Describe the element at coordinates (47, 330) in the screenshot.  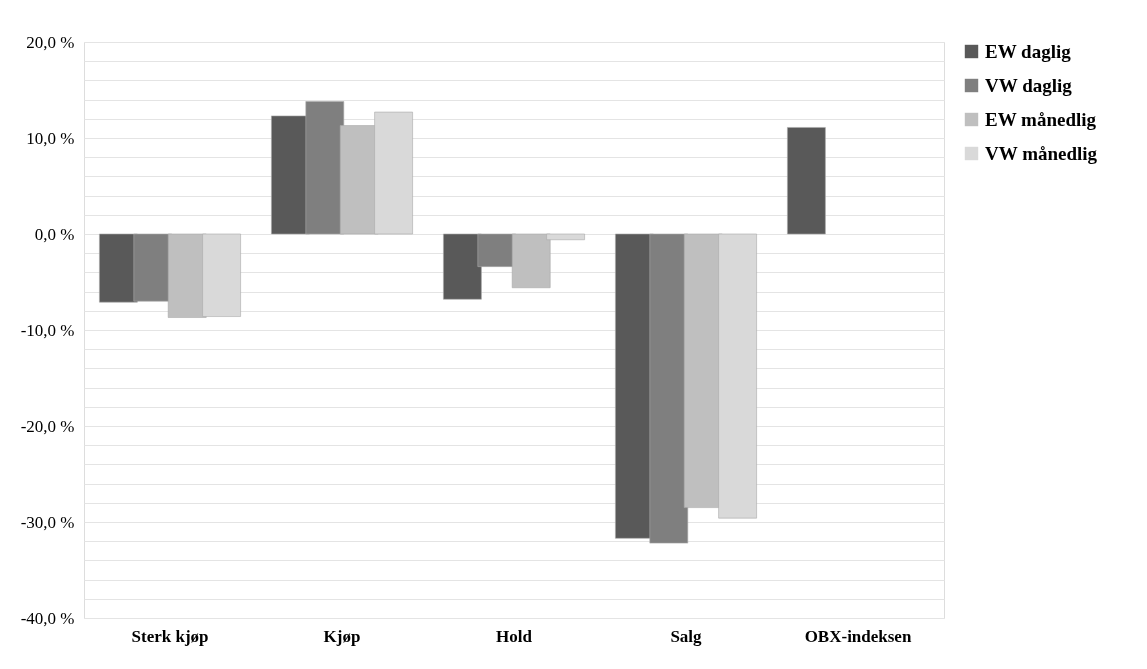
I see `y-tick-label: -10,0 %` at that location.